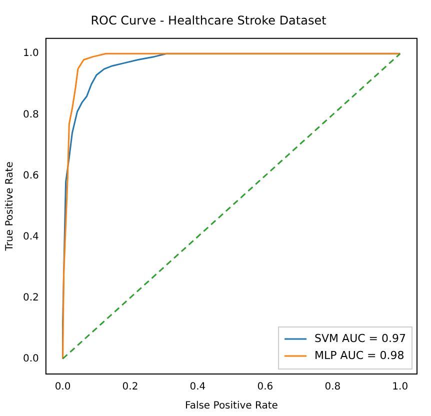 The image size is (431, 416). I want to click on y-tick-label: 0.2, so click(30, 298).